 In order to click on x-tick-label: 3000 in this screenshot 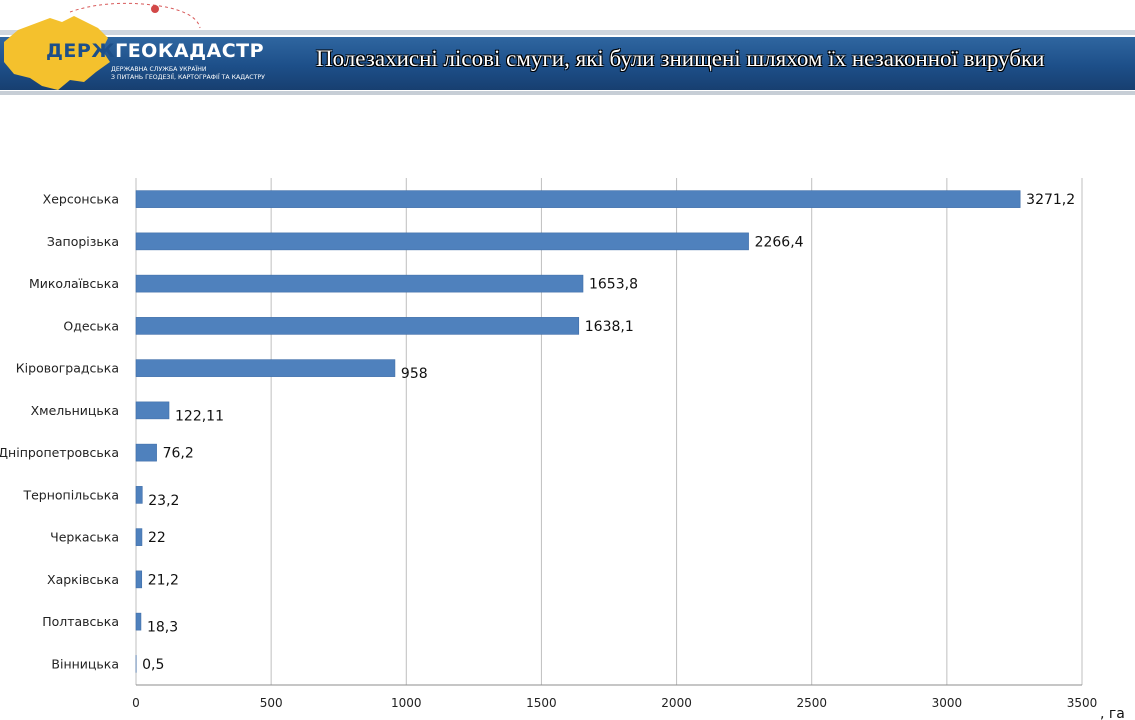, I will do `click(947, 703)`.